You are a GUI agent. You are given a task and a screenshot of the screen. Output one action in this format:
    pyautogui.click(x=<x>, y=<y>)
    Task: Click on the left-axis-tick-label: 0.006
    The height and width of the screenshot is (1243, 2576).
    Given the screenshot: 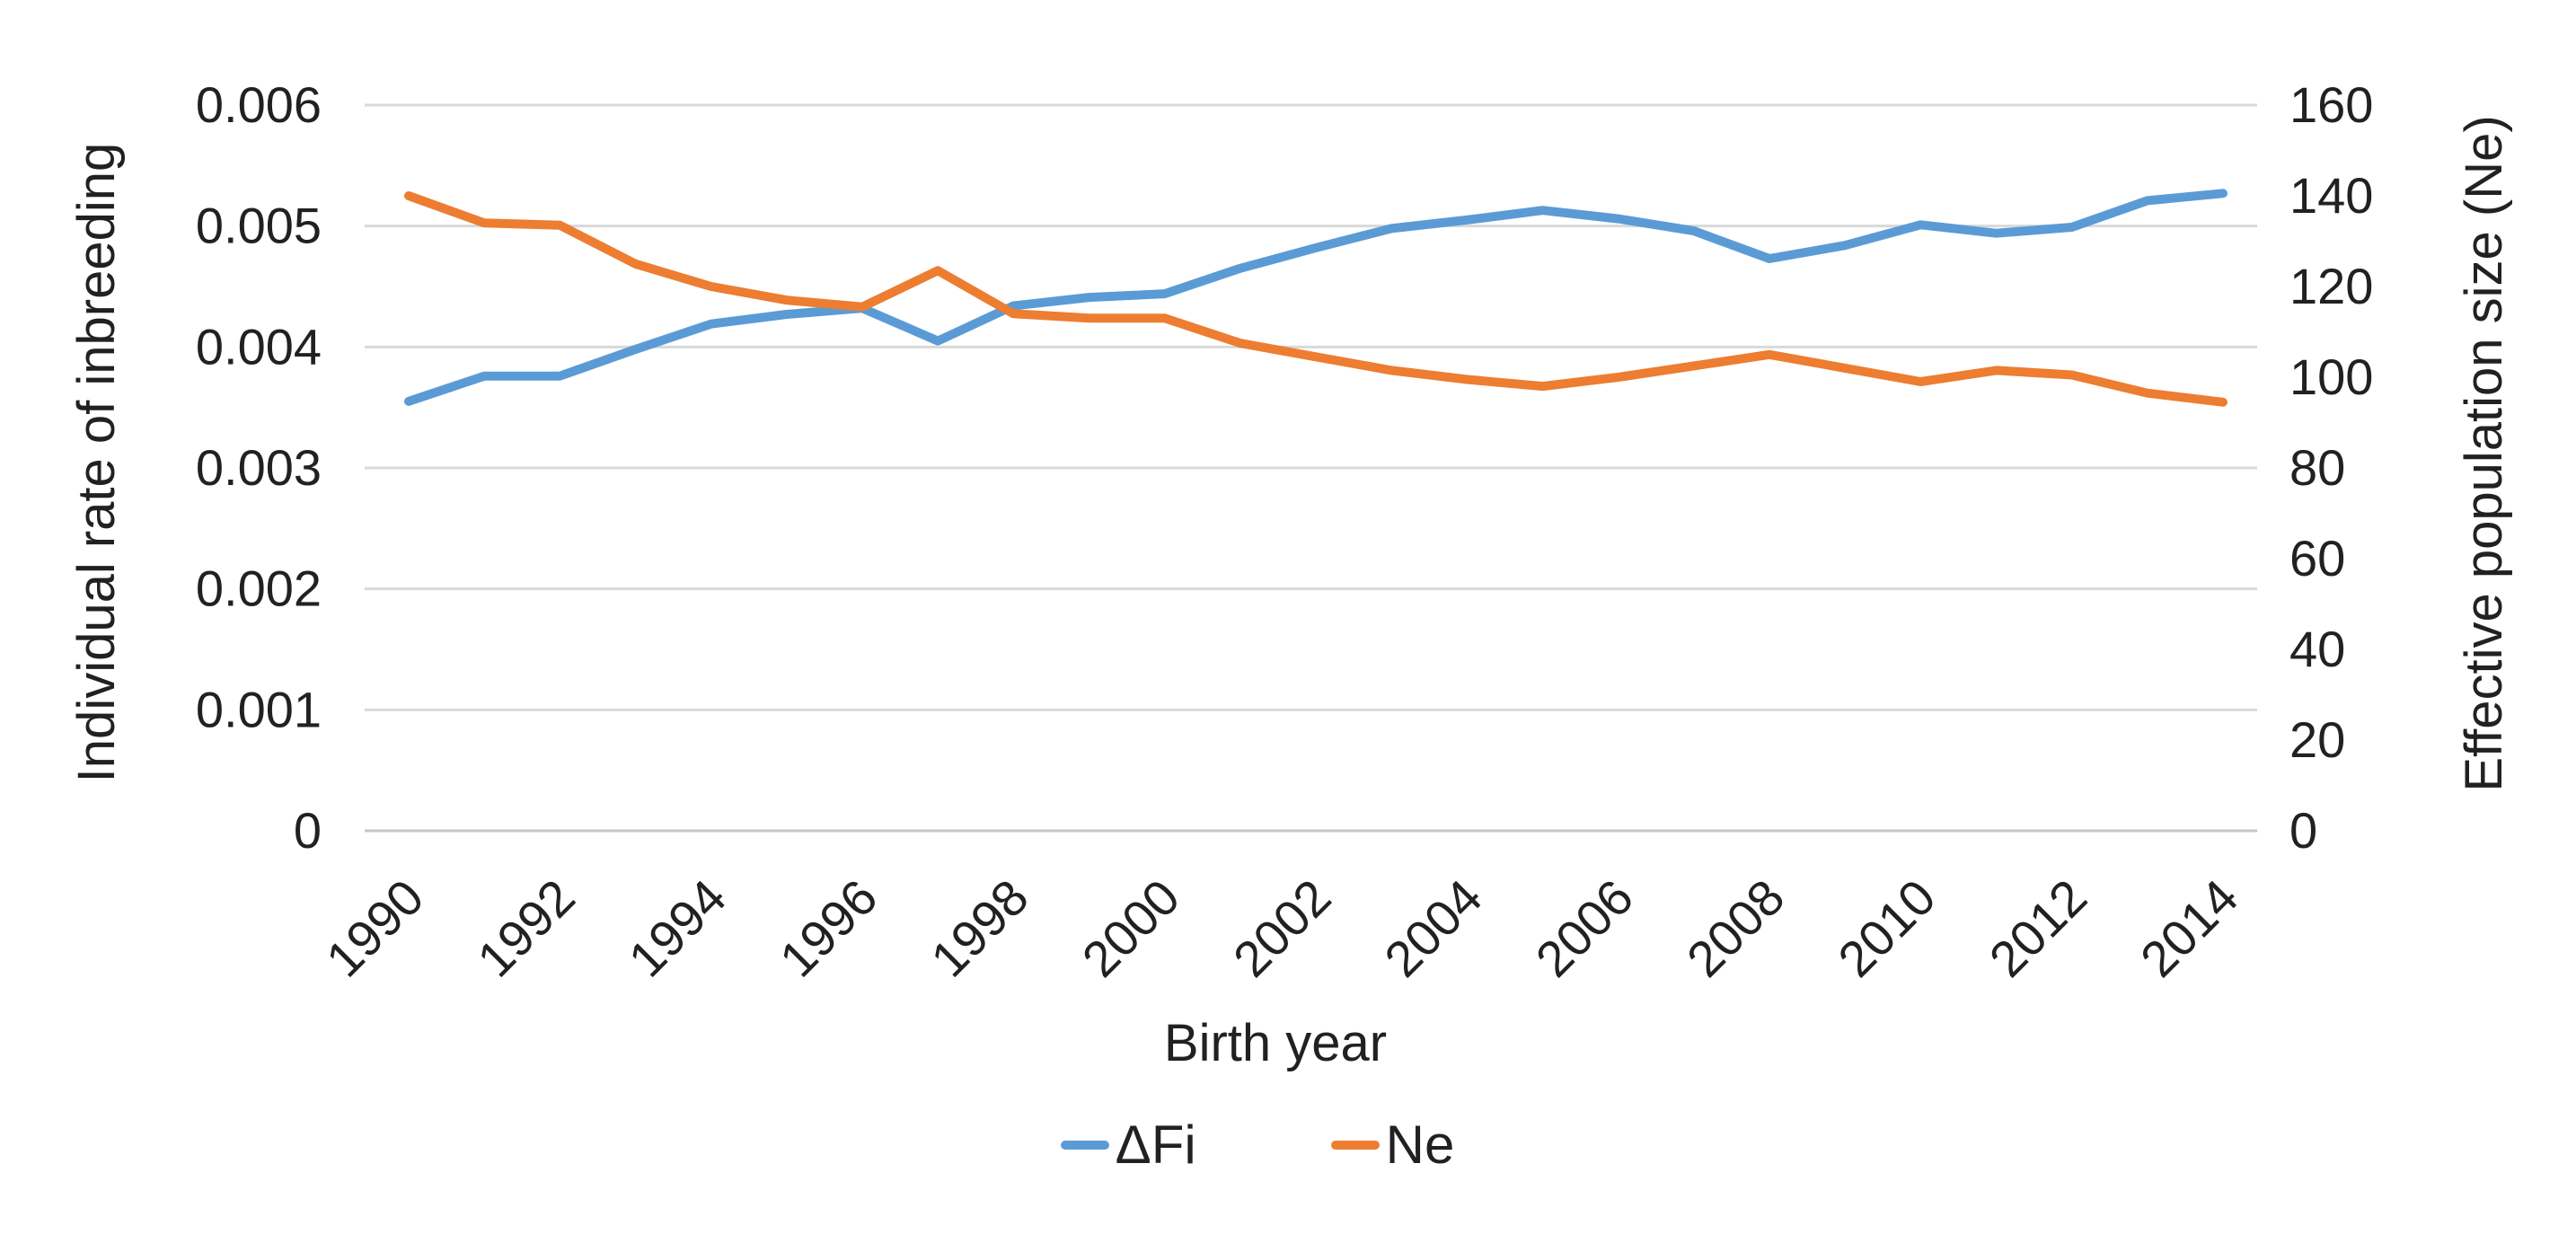 What is the action you would take?
    pyautogui.click(x=259, y=104)
    